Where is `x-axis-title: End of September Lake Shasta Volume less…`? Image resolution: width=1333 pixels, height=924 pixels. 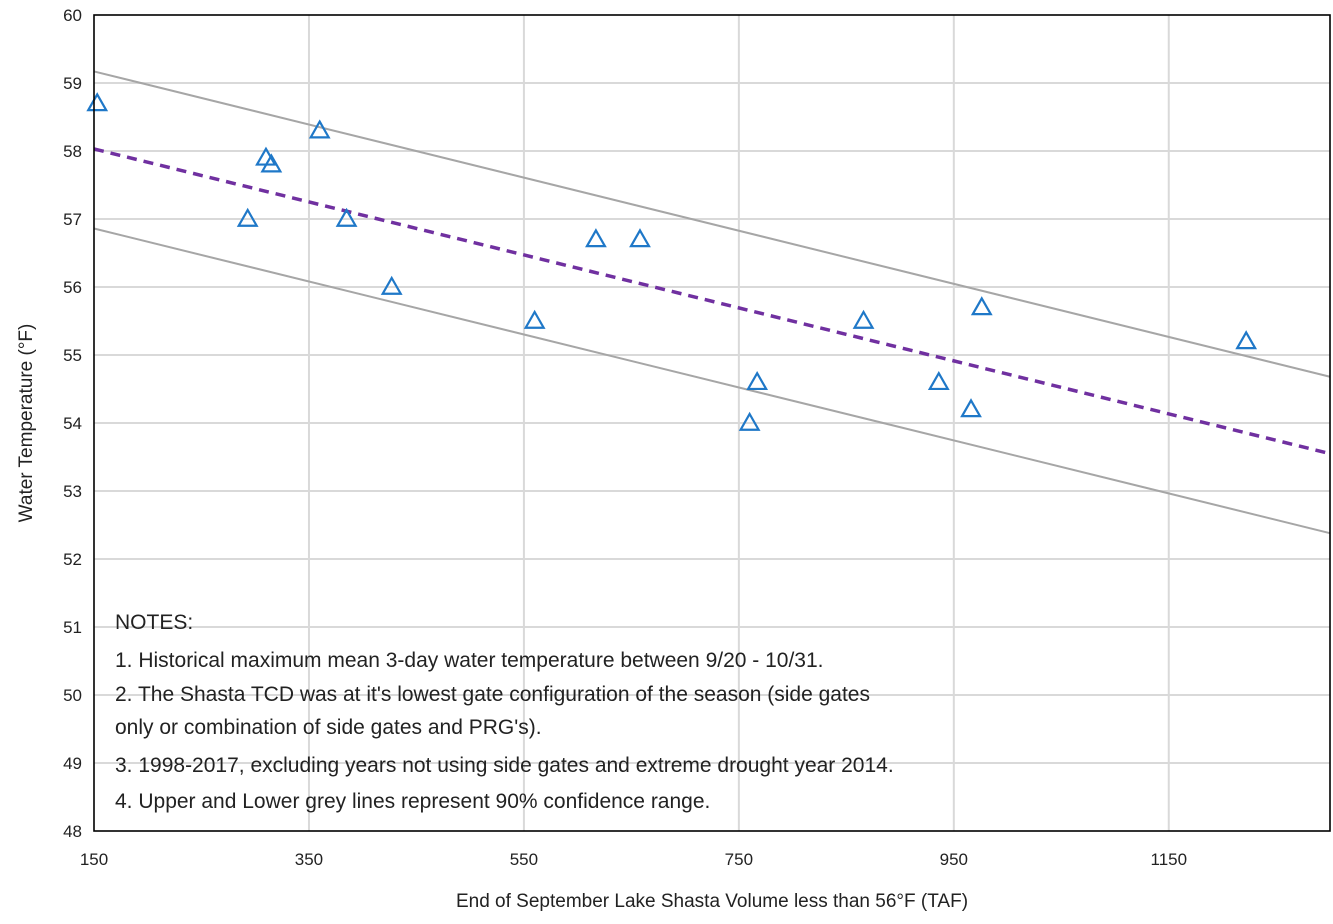
x-axis-title: End of September Lake Shasta Volume less… is located at coordinates (712, 901).